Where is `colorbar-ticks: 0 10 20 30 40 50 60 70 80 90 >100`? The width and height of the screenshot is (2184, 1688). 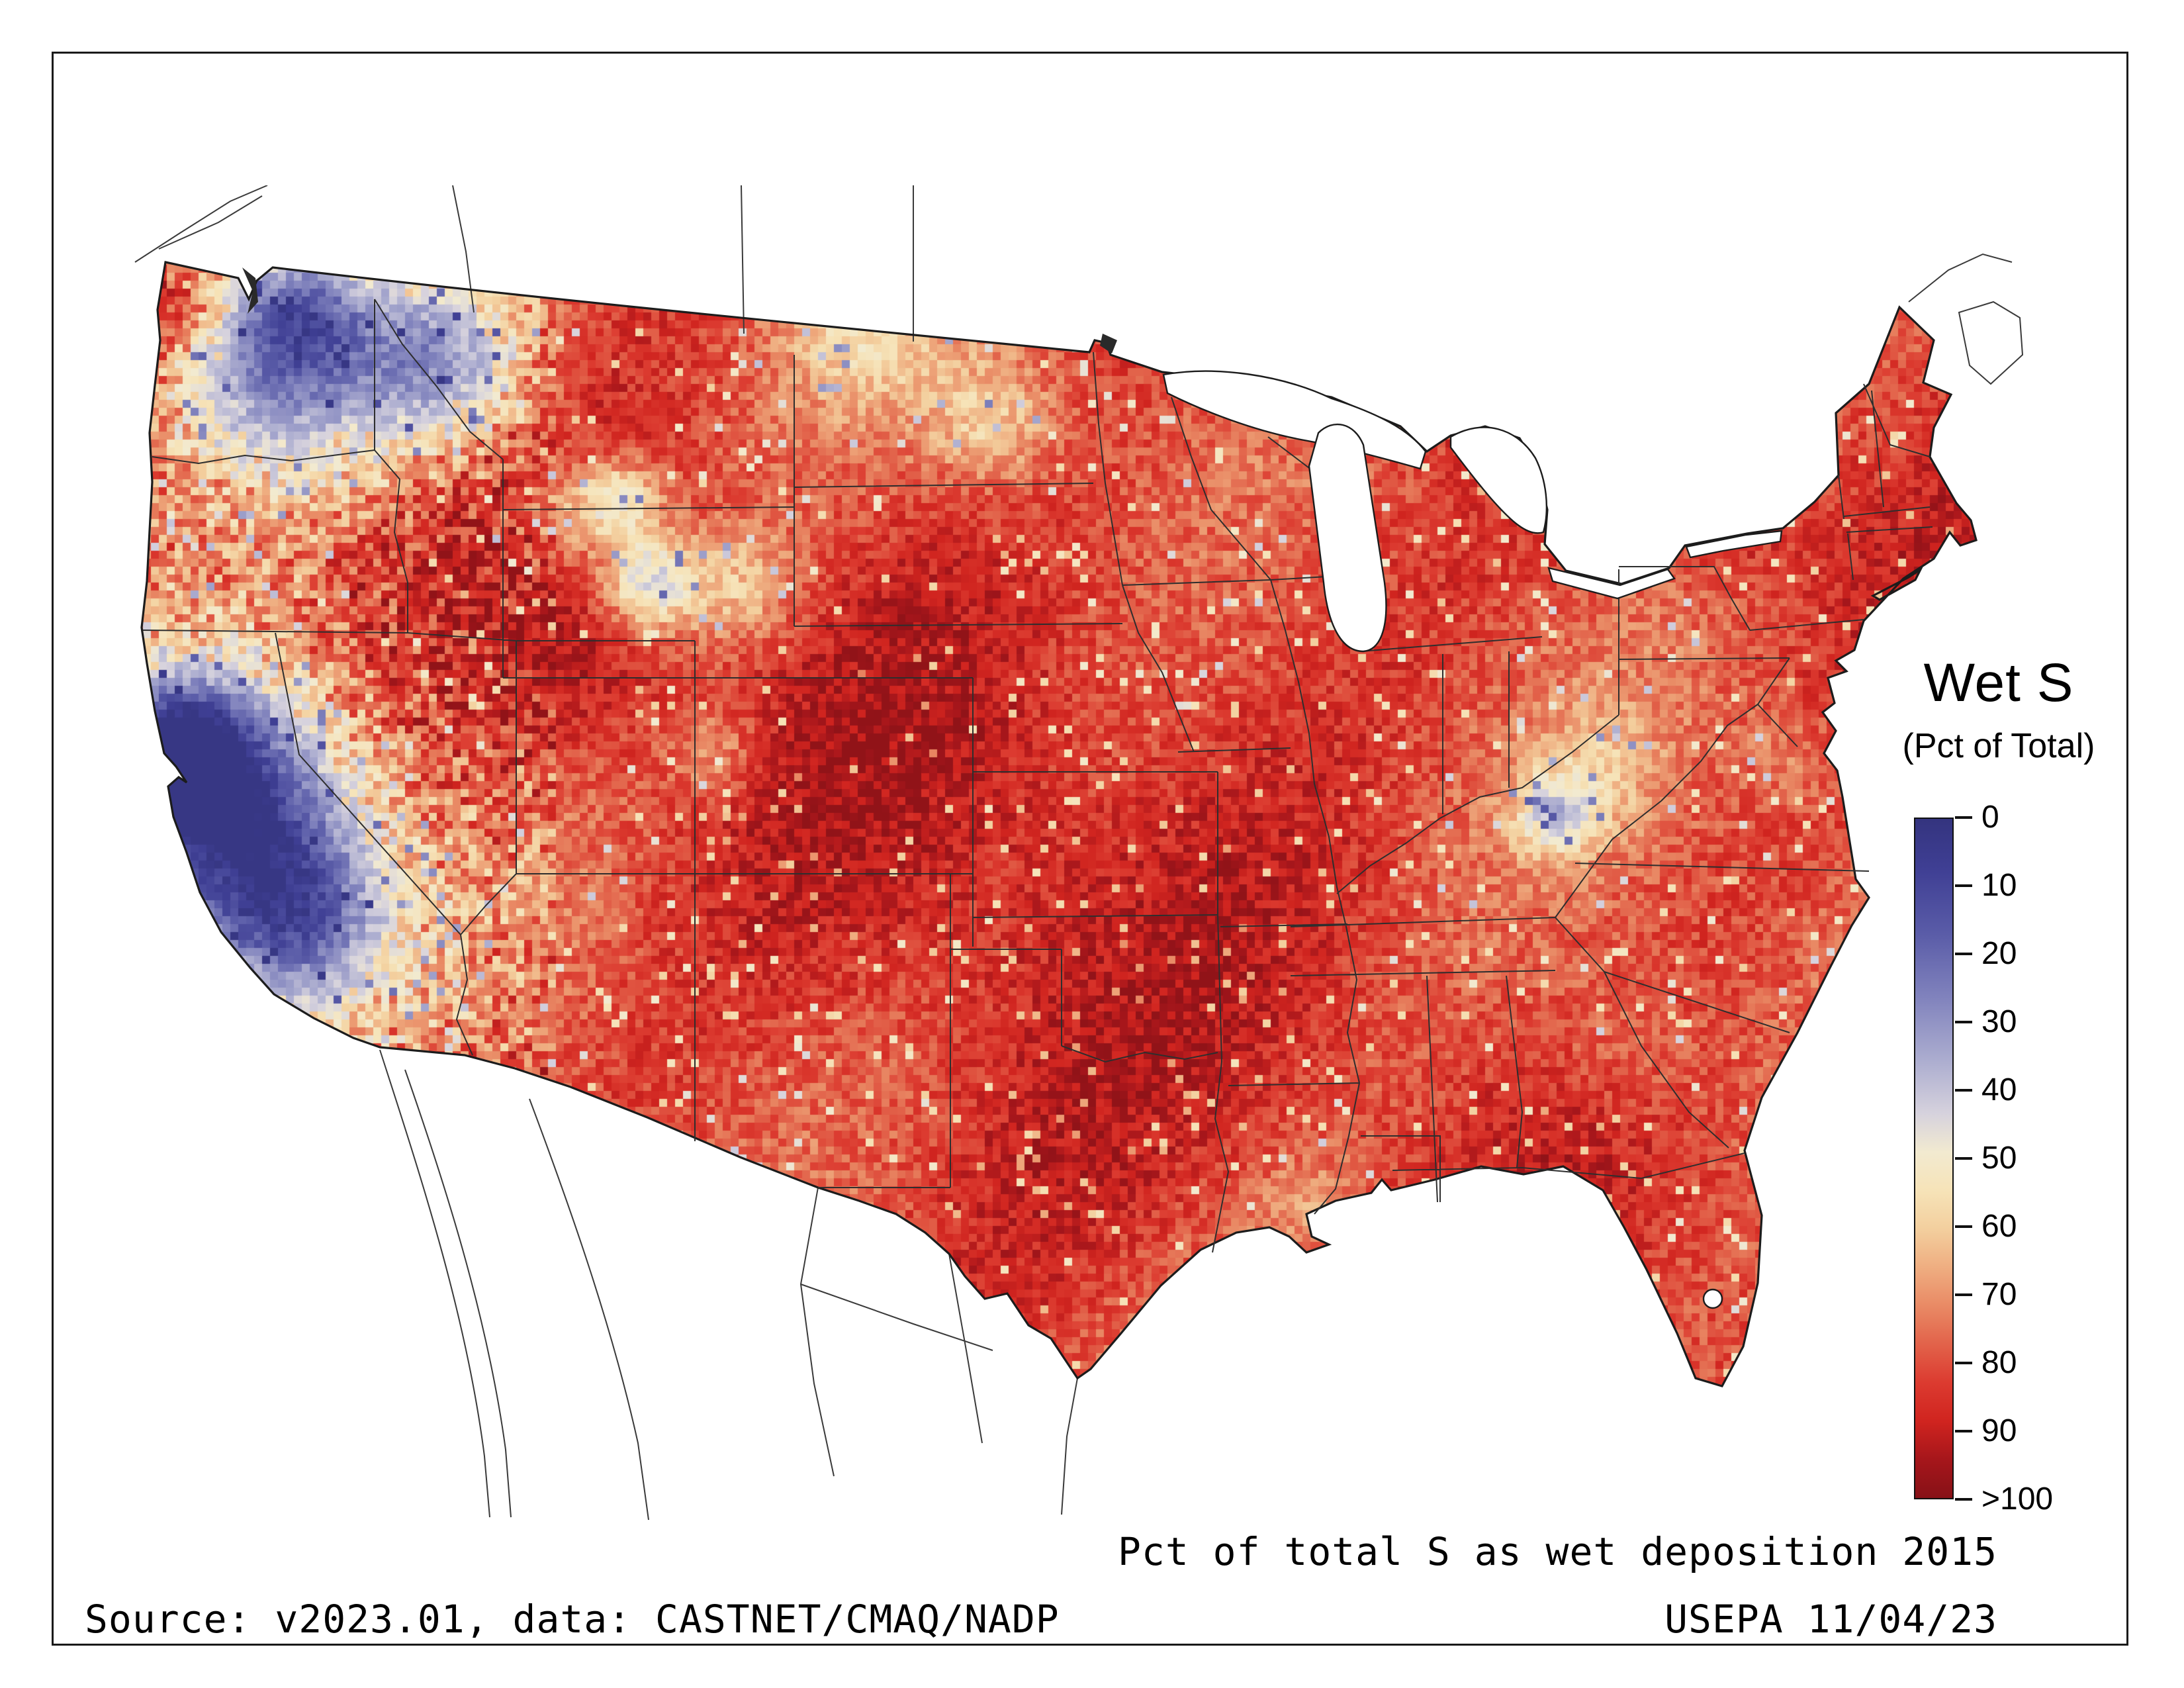
colorbar-ticks: 0 10 20 30 40 50 60 70 80 90 >100 is located at coordinates (2034, 1158).